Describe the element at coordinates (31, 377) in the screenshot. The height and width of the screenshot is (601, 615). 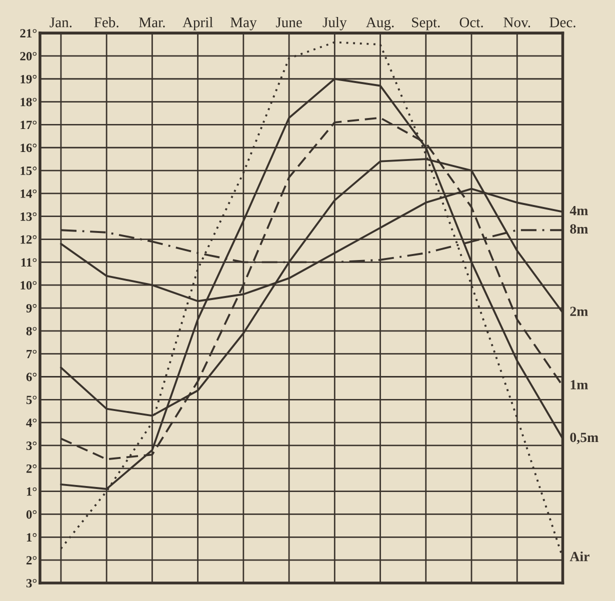
I see `y-tick-label: 6°` at that location.